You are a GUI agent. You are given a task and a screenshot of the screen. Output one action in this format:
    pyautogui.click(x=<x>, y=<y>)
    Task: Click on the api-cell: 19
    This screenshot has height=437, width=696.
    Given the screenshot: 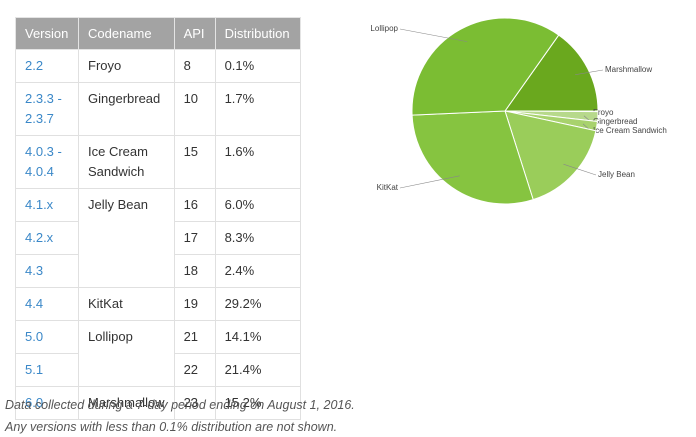 What is the action you would take?
    pyautogui.click(x=194, y=304)
    